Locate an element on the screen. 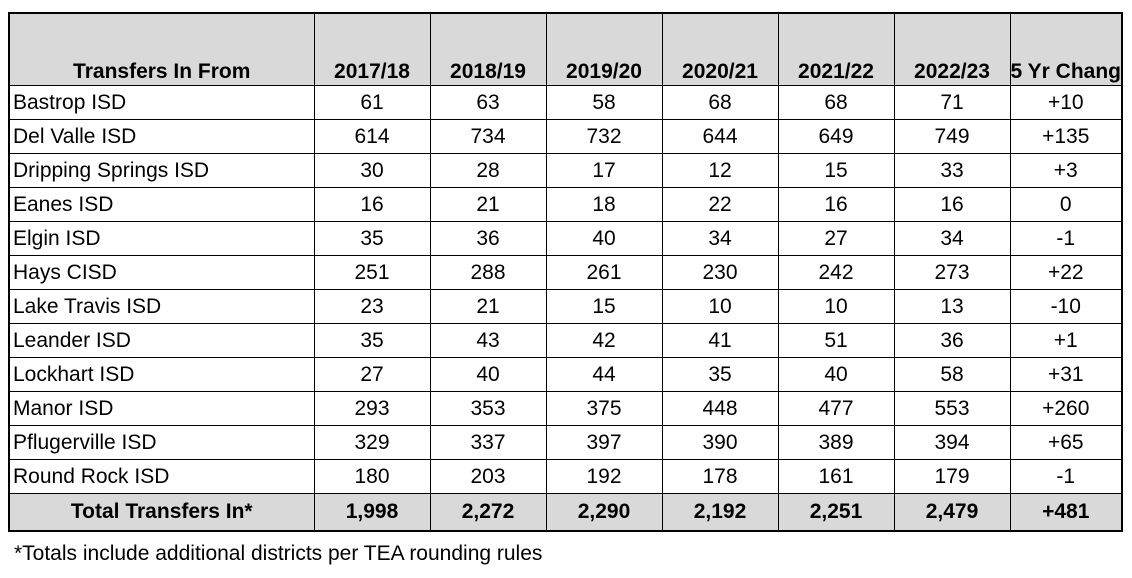 This screenshot has height=578, width=1132. column-header-year: 2020/21 is located at coordinates (720, 49).